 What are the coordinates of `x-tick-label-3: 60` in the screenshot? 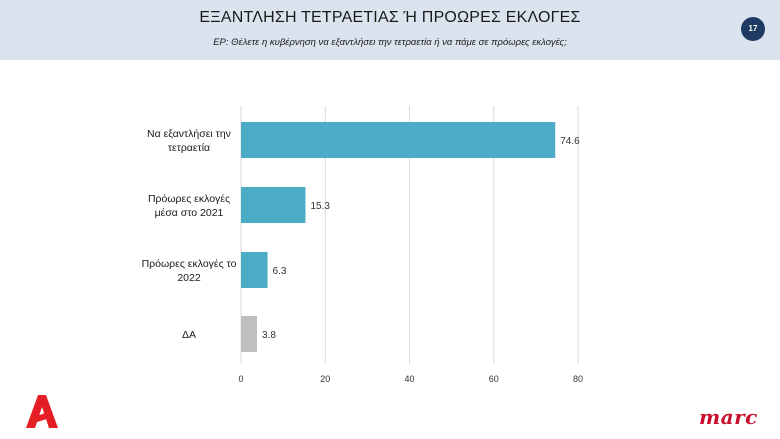 It's located at (494, 379).